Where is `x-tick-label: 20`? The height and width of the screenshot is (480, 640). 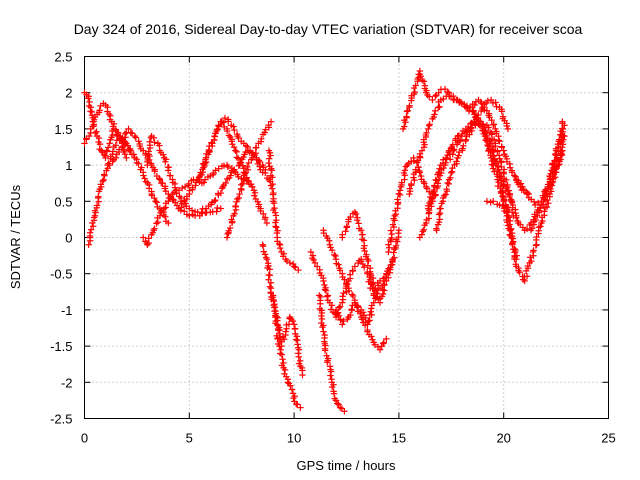 x-tick-label: 20 is located at coordinates (503, 438).